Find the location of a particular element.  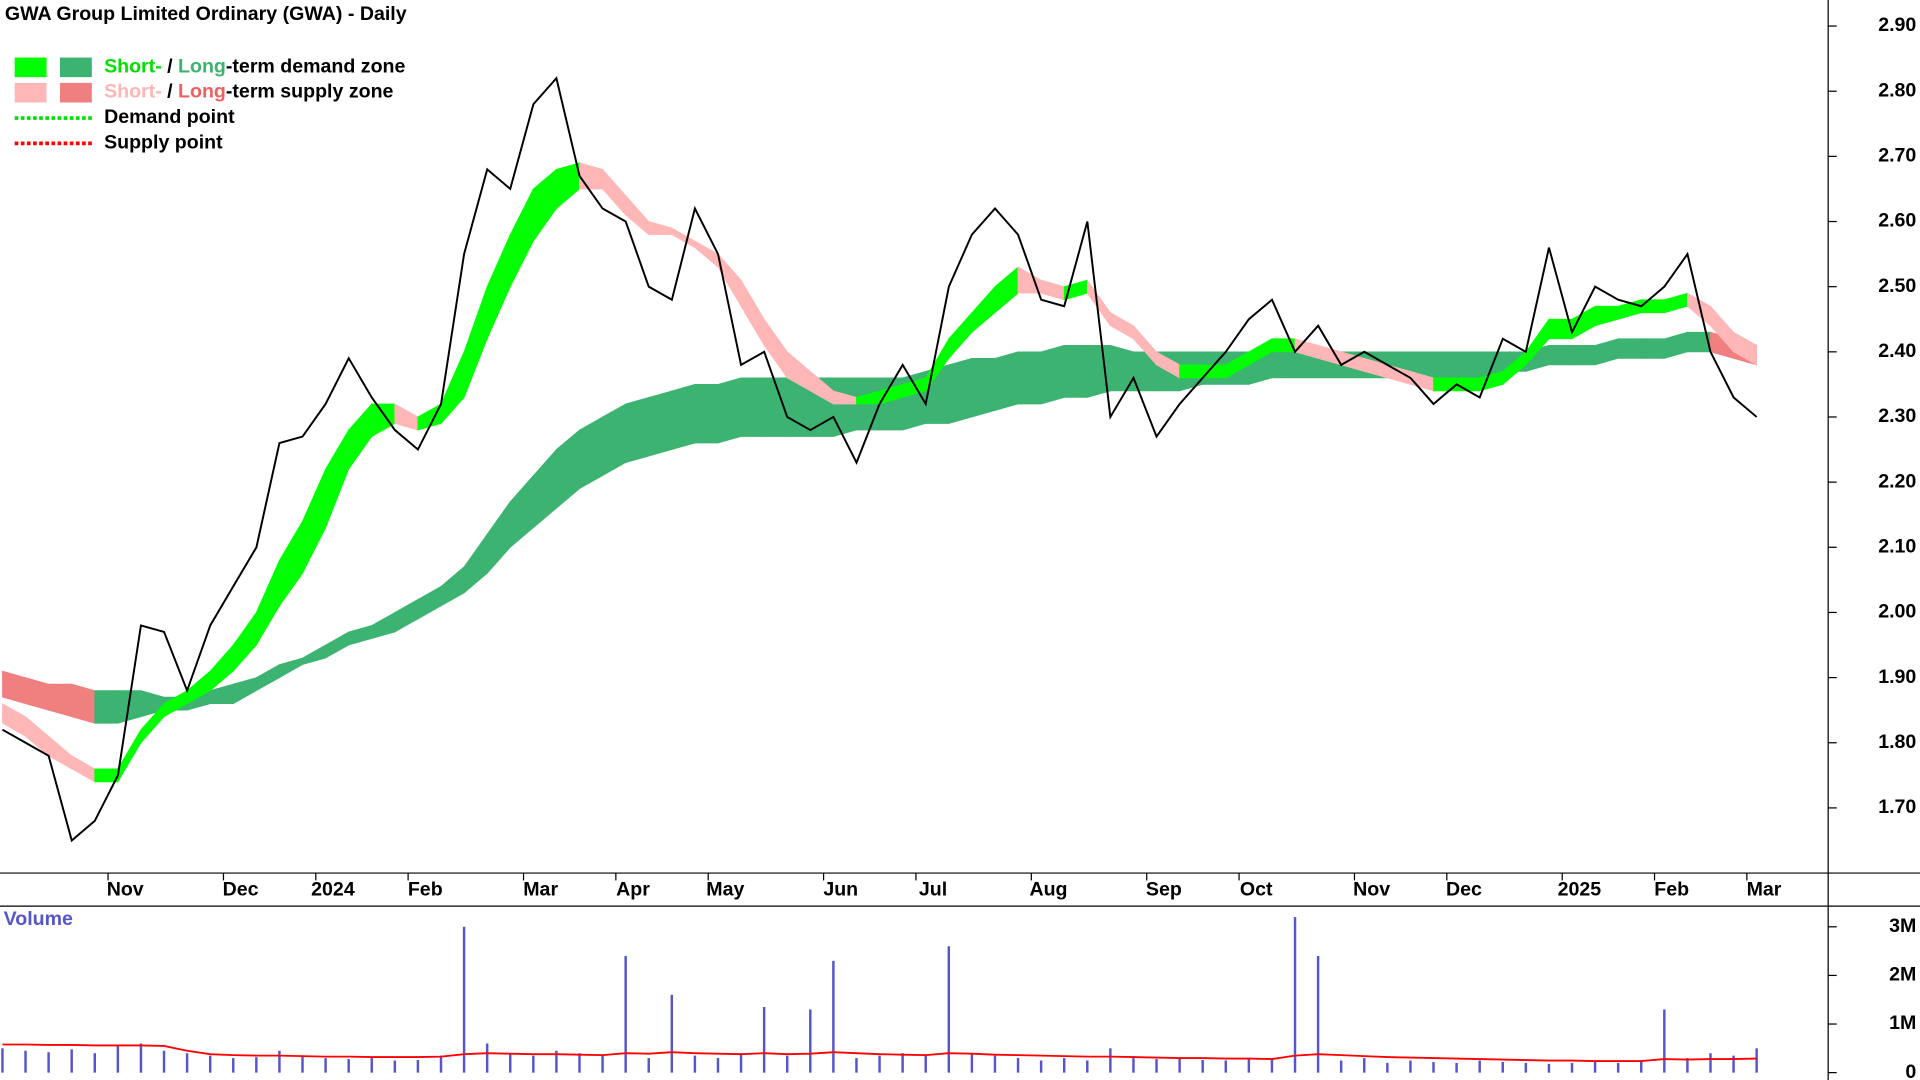

volume-tick-label: 3M is located at coordinates (1902, 926).